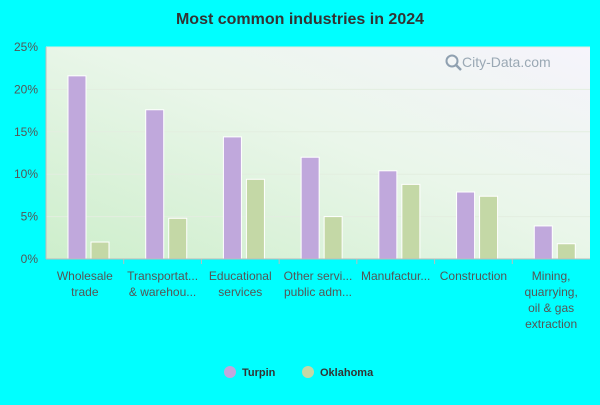 The height and width of the screenshot is (405, 600). I want to click on watermark: City-Data.com, so click(498, 62).